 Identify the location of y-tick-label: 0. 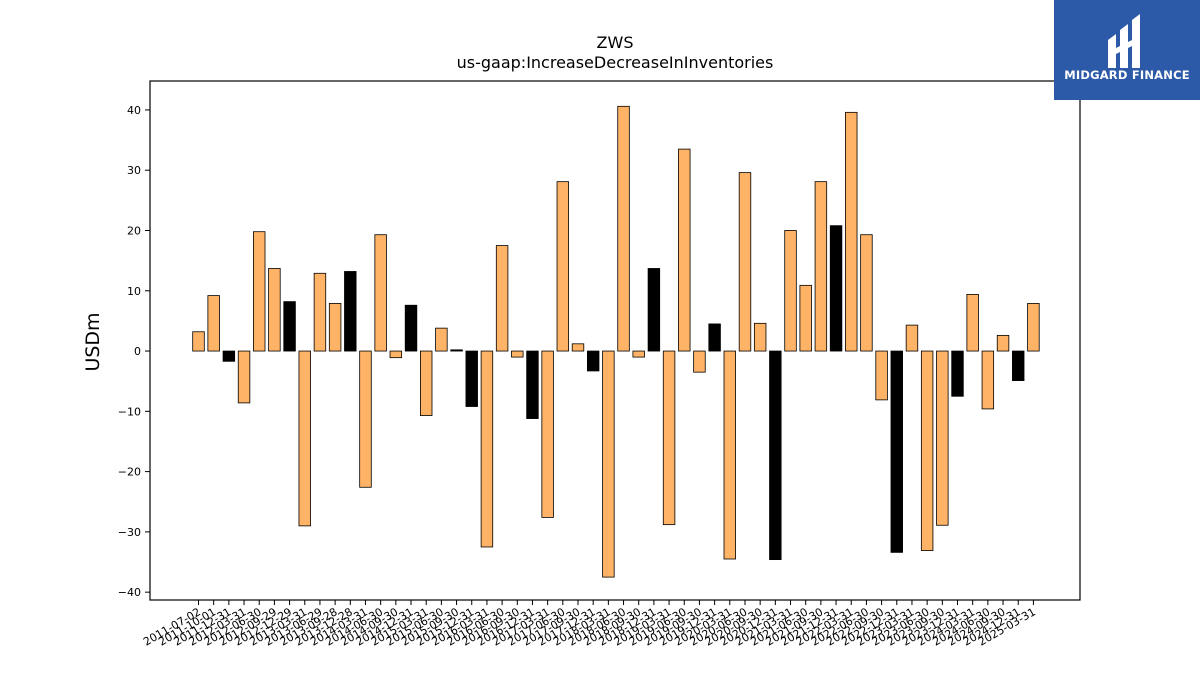
(137, 351).